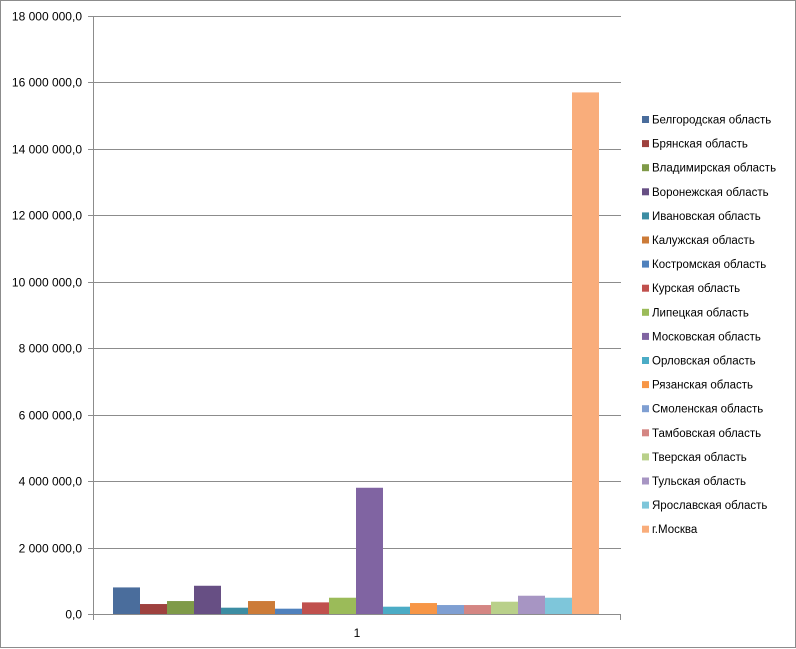  I want to click on legend-label: Тверская область, so click(699, 458).